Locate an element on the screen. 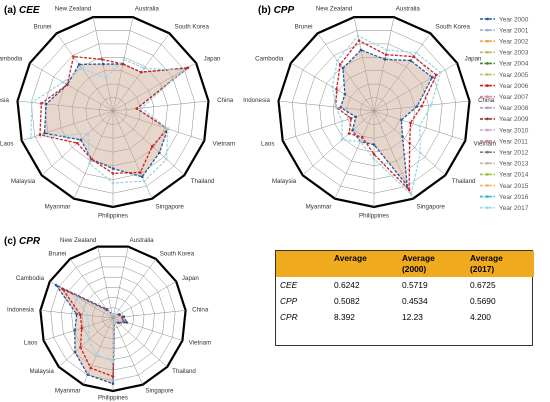  category-label-australia: Australia is located at coordinates (147, 9).